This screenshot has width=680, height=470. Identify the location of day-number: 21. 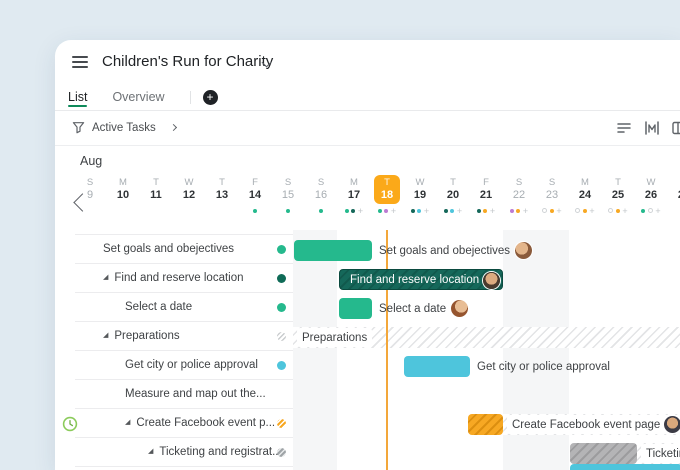
(486, 195).